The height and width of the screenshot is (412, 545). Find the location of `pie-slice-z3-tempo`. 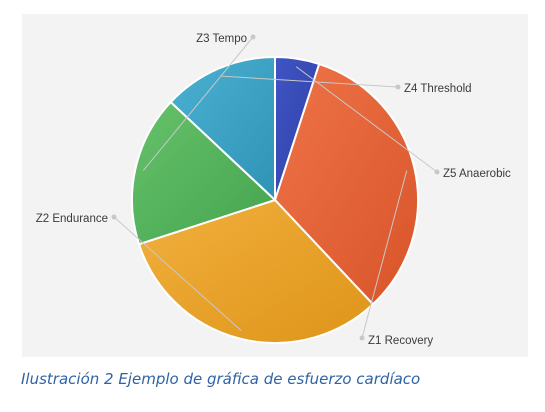

pie-slice-z3-tempo is located at coordinates (204, 173).